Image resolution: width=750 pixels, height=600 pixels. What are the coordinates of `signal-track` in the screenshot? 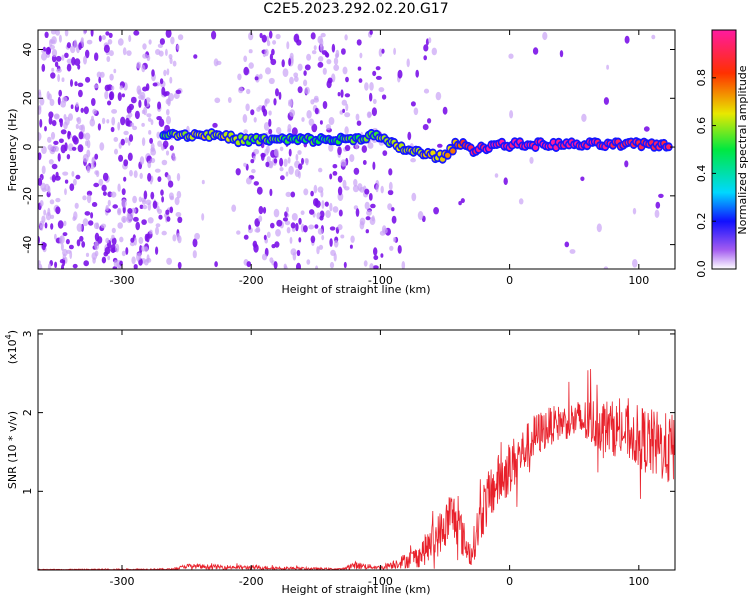 It's located at (416, 146).